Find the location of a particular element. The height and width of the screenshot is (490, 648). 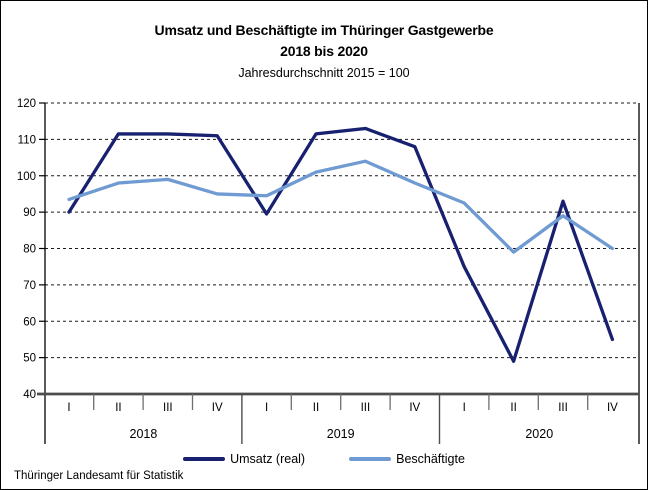

chart-title-line2: 2018 bis 2020 is located at coordinates (324, 51).